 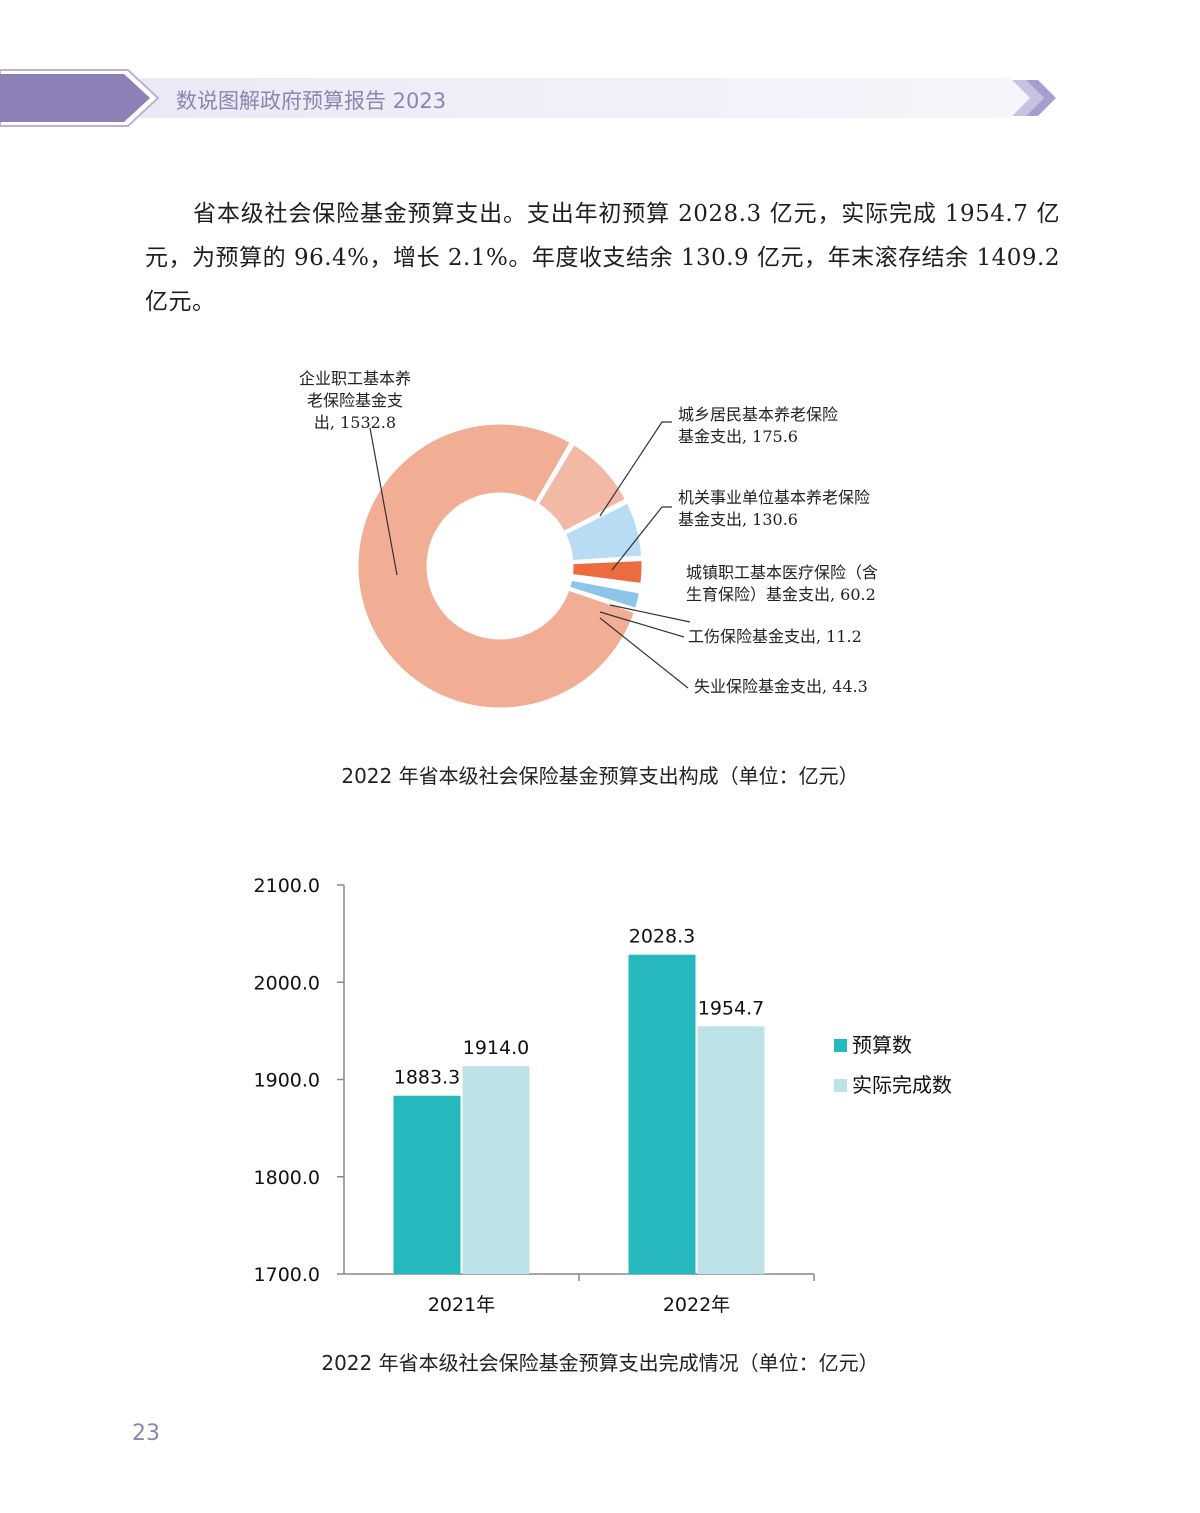 What do you see at coordinates (355, 400) in the screenshot?
I see `pie-label-0-1: 老保险基金支` at bounding box center [355, 400].